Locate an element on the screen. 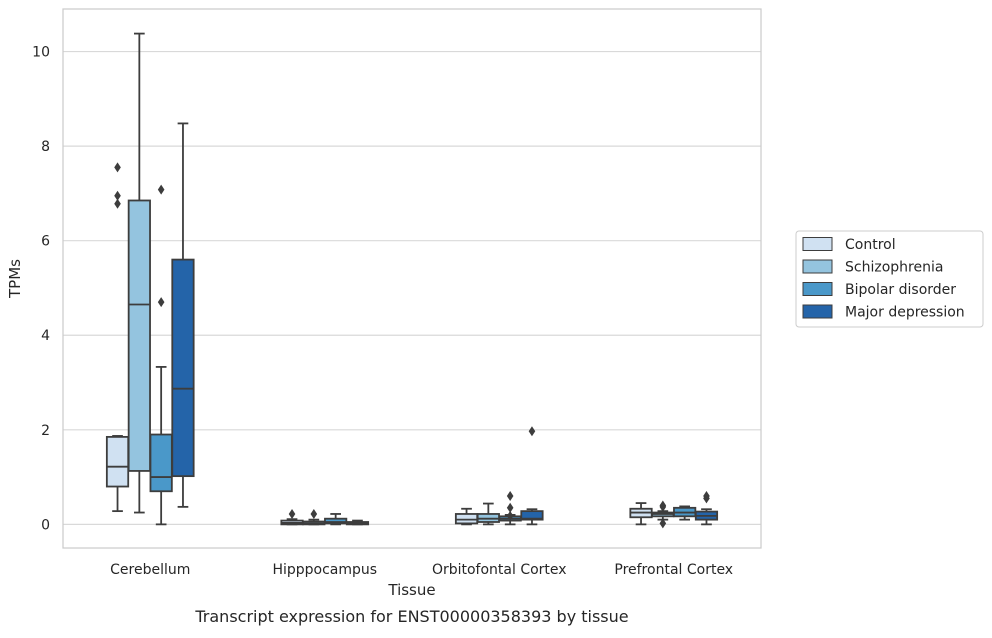  y-tick-label: 8 is located at coordinates (45, 147).